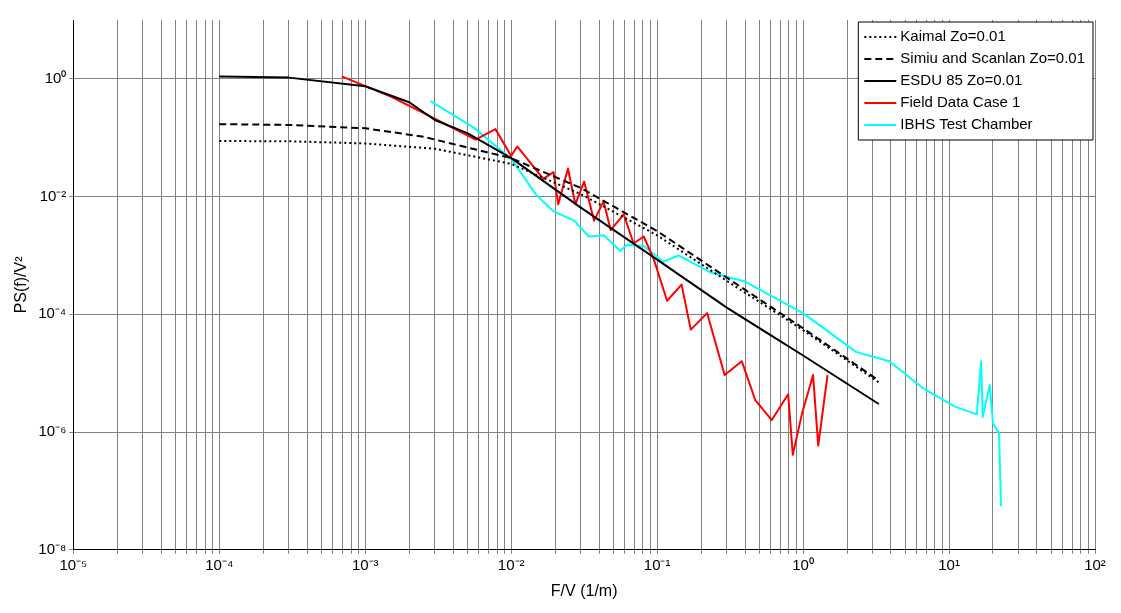 The height and width of the screenshot is (613, 1121). What do you see at coordinates (53, 195) in the screenshot?
I see `y-tick-label: 10⁻²` at bounding box center [53, 195].